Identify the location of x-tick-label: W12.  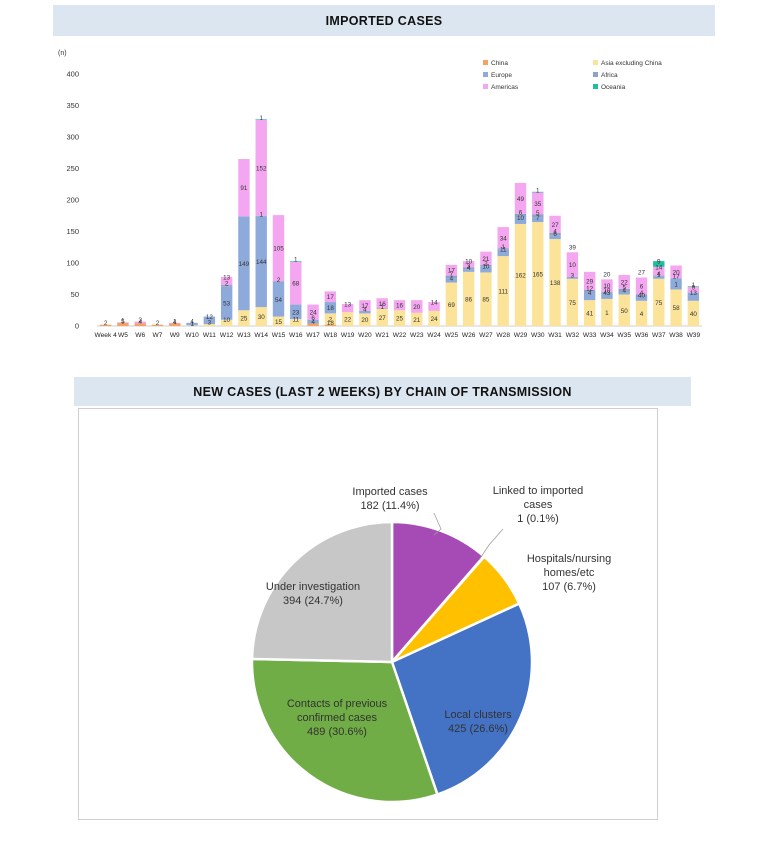
(227, 335).